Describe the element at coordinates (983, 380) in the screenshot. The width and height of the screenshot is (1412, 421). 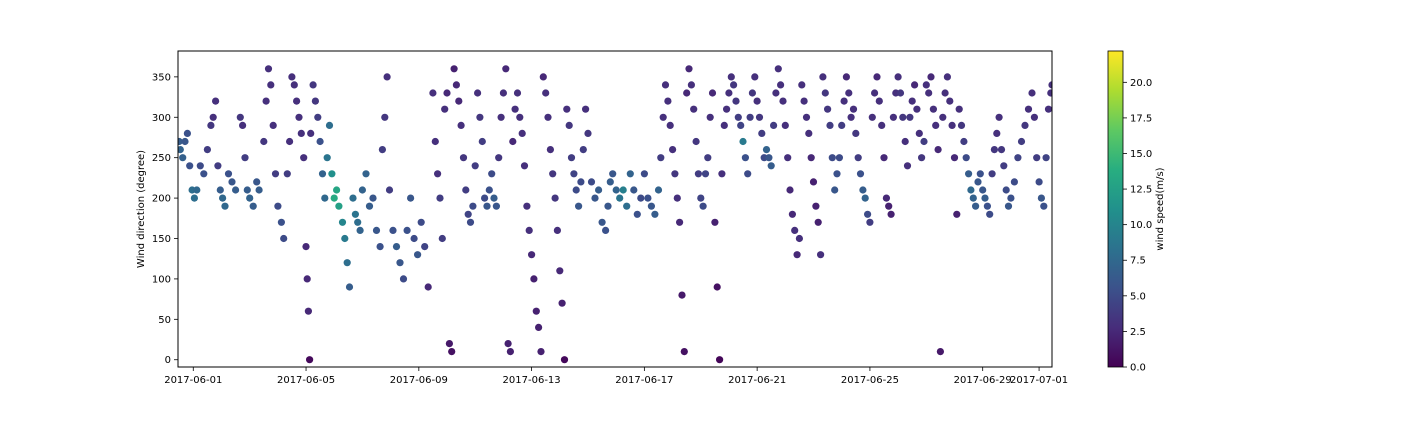
I see `x-tick-label: 2017-06-29` at that location.